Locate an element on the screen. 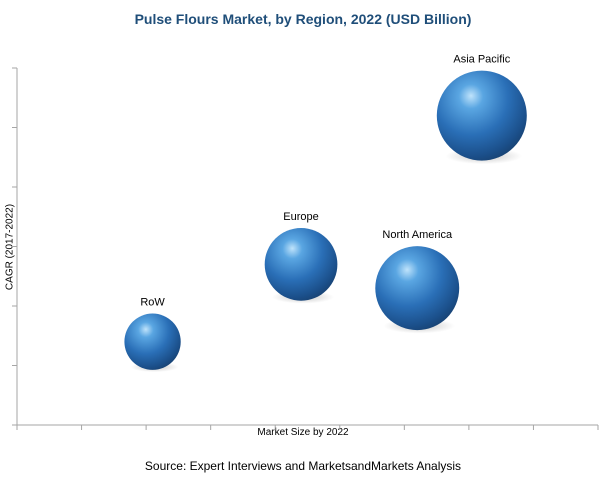 This screenshot has width=606, height=487. bubble-asia-pacific is located at coordinates (481, 115).